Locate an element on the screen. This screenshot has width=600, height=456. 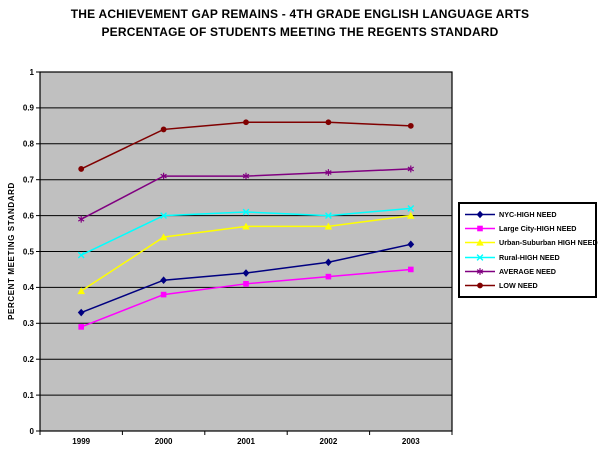
legend-label: Large City-HIGH NEED is located at coordinates (538, 228).